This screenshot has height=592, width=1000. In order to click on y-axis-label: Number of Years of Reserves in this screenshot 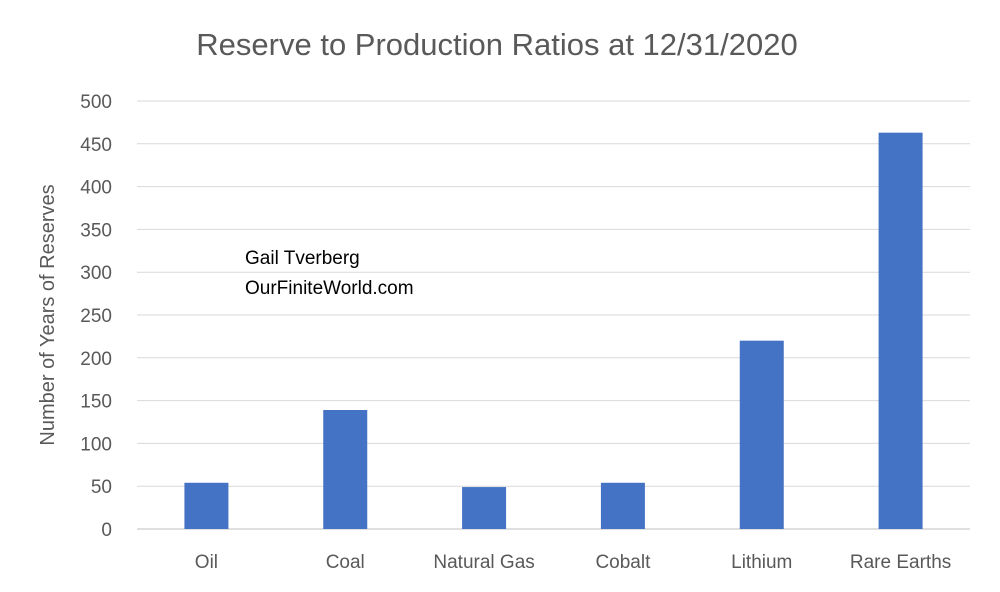, I will do `click(48, 314)`.